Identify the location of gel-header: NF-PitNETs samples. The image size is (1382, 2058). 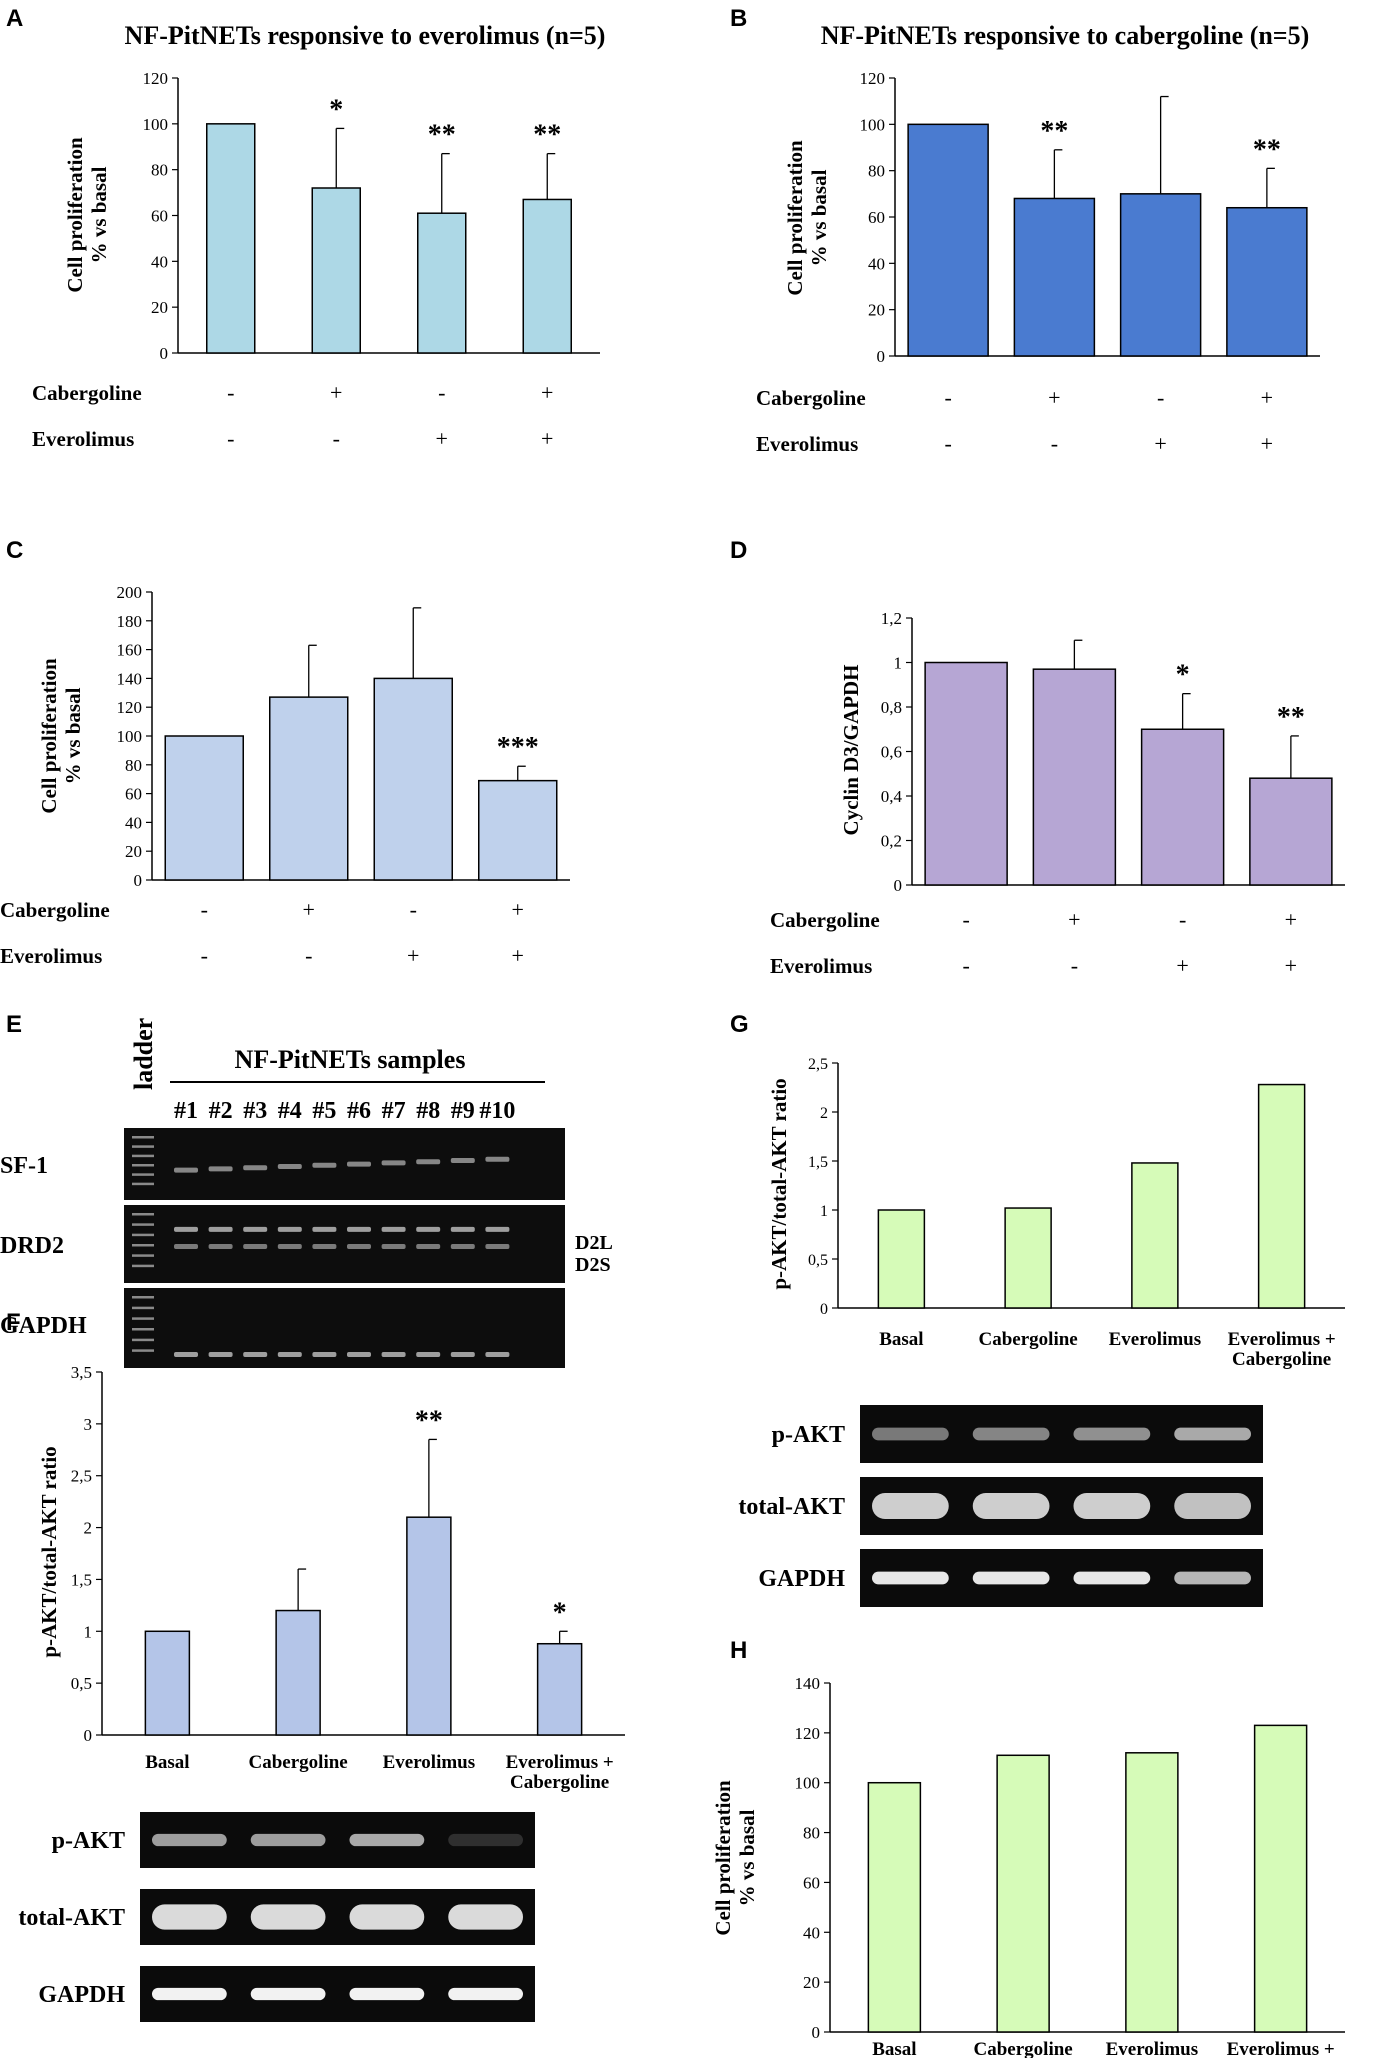
(350, 1059).